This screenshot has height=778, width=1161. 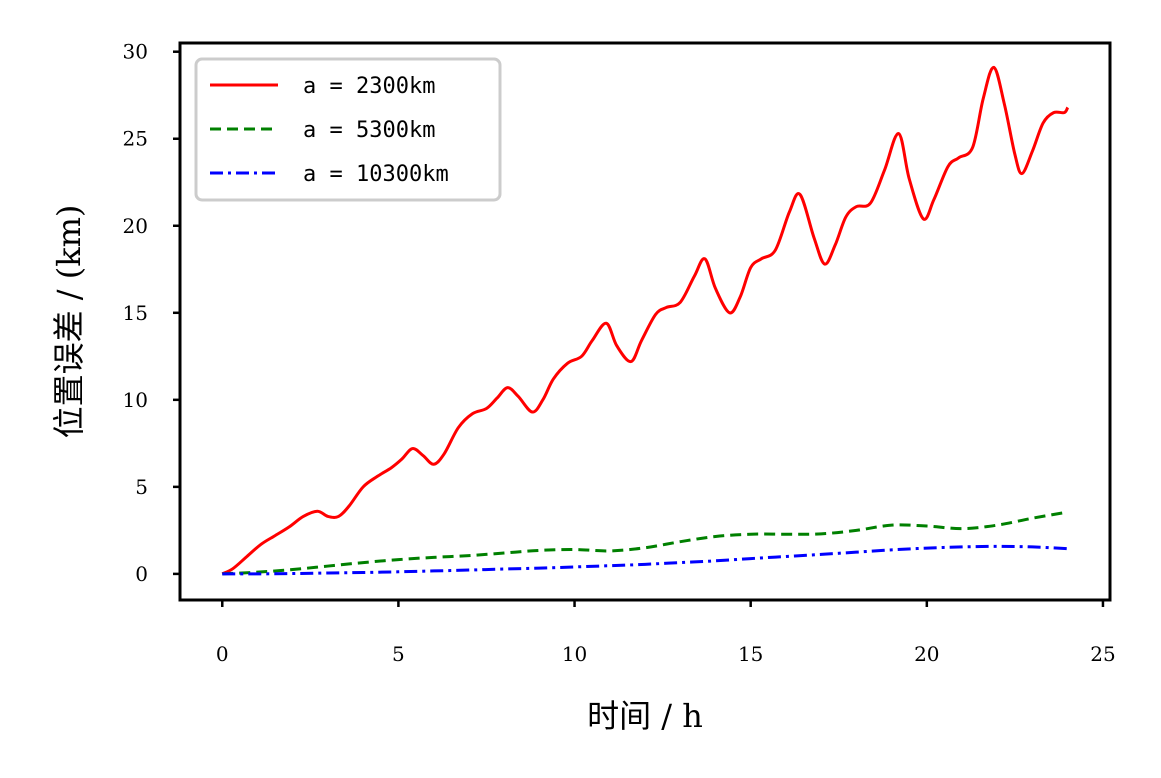 What do you see at coordinates (141, 574) in the screenshot?
I see `y-tick-label: 0` at bounding box center [141, 574].